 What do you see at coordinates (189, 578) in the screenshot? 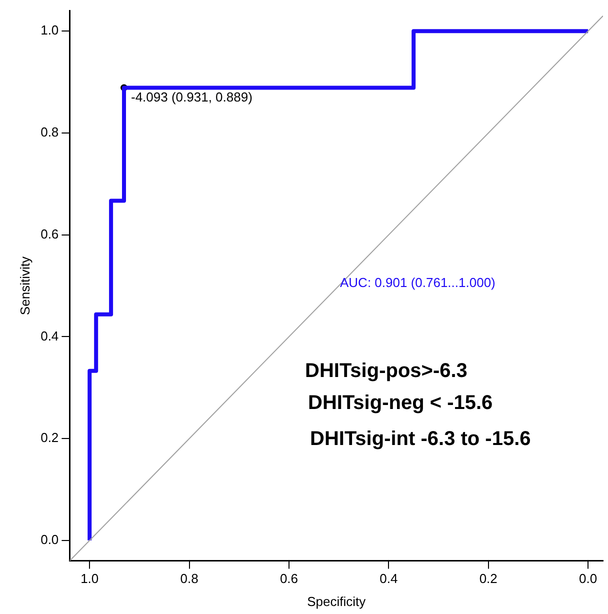
I see `x-tick-label: 0.8` at bounding box center [189, 578].